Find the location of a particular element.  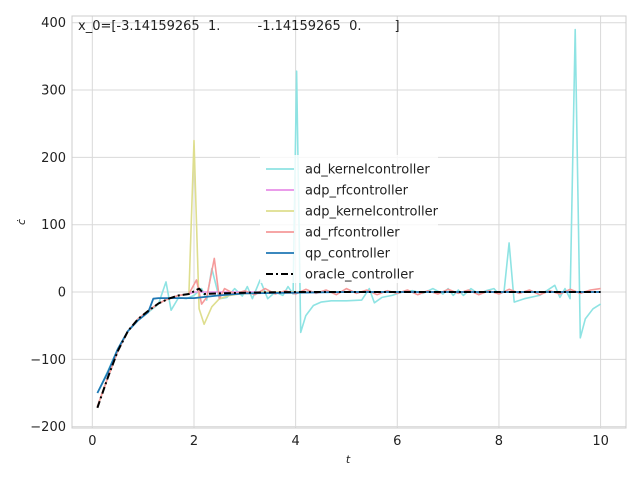

x-axis-label: t is located at coordinates (348, 459).